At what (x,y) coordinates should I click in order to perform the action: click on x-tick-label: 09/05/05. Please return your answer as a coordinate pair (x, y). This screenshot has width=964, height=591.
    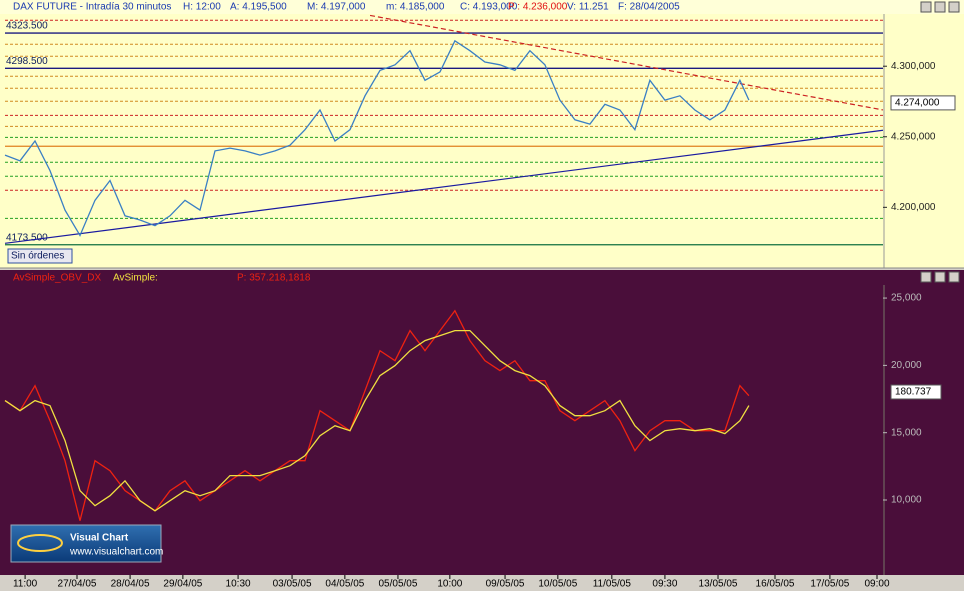
    Looking at the image, I should click on (505, 584).